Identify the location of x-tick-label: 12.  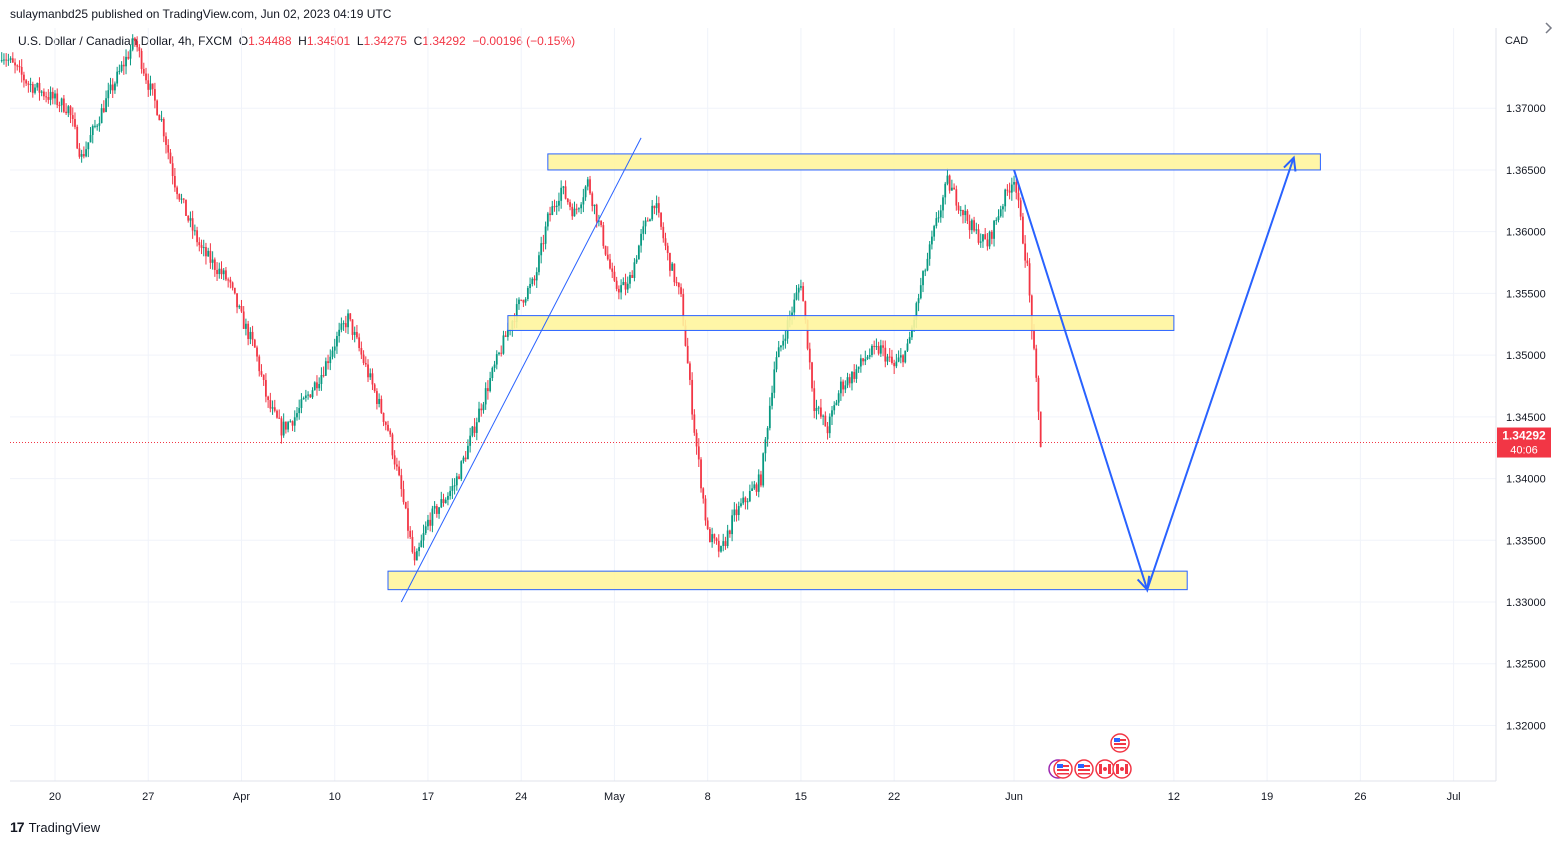
(1174, 797).